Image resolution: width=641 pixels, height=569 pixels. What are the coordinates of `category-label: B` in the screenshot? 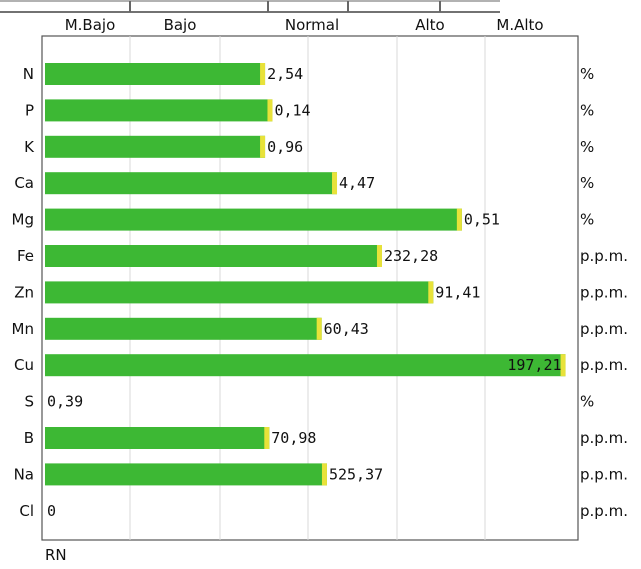 It's located at (29, 438).